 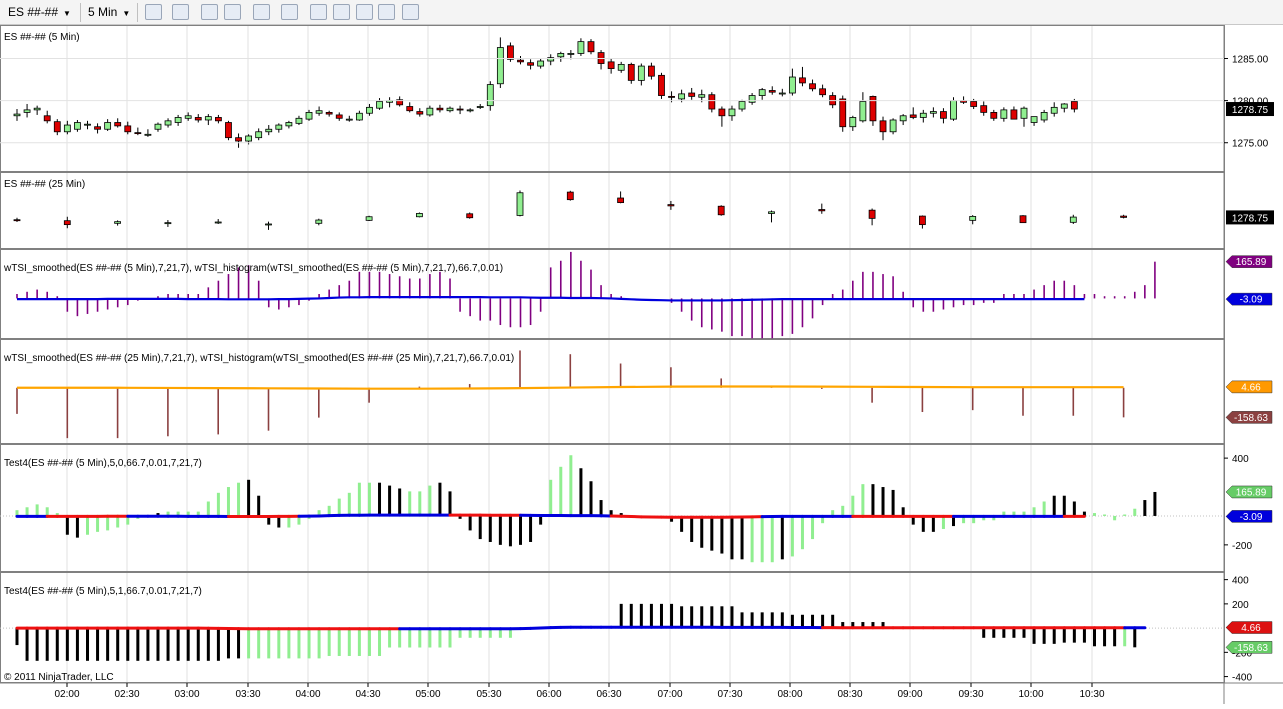 I want to click on x-tick-label: 09:00, so click(x=909, y=694).